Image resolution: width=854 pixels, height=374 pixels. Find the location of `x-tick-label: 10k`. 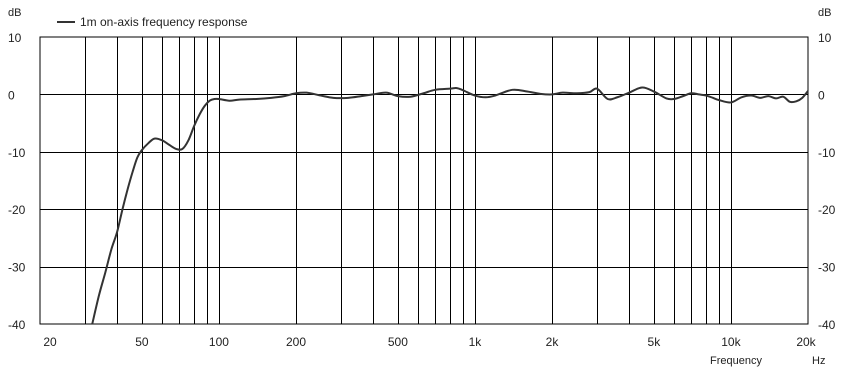

x-tick-label: 10k is located at coordinates (731, 342).